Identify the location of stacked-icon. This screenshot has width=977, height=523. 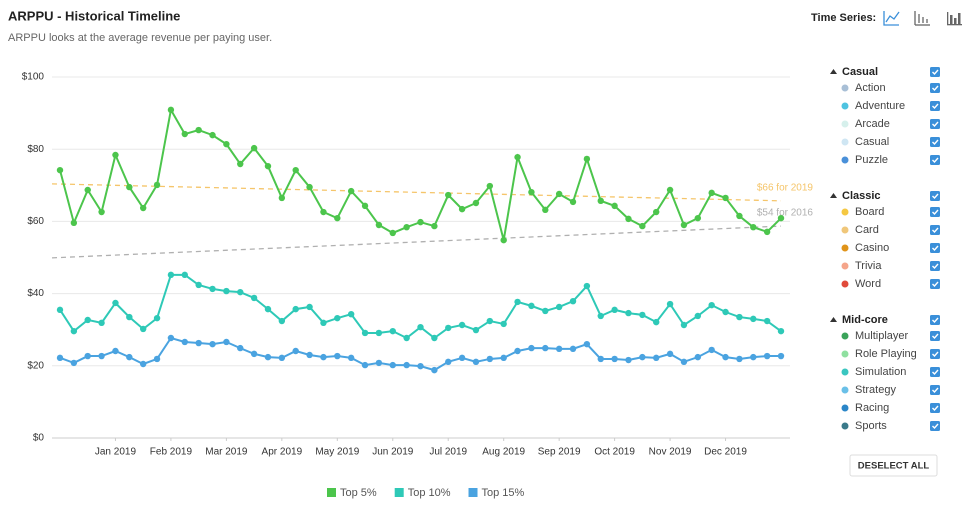
(922, 18).